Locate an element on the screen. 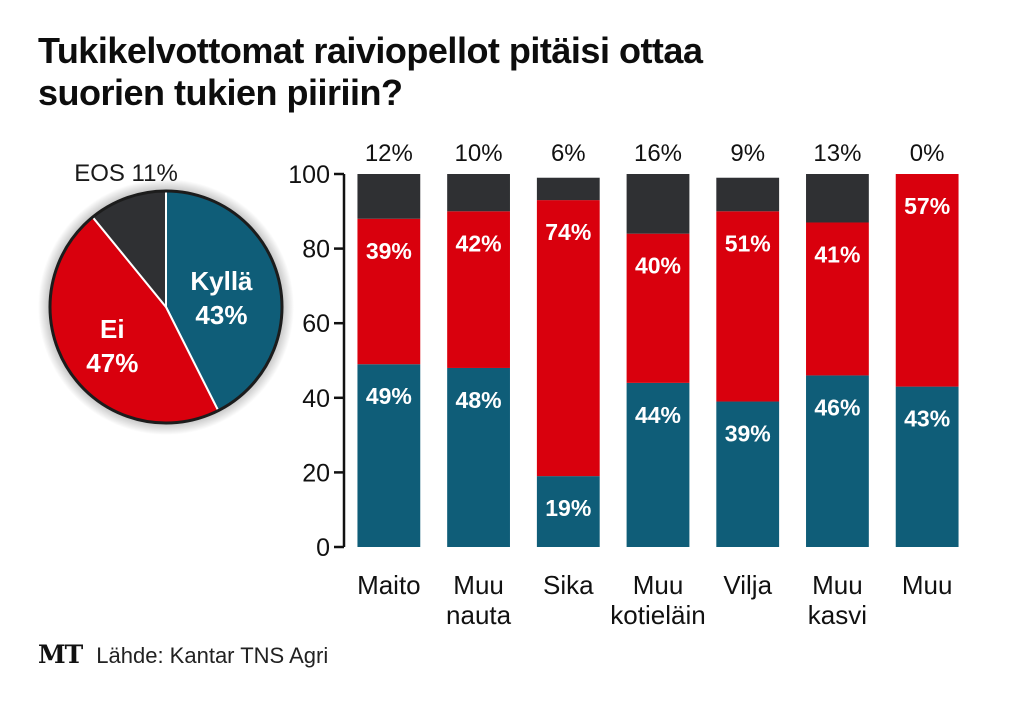 The image size is (1019, 702). x-category-label: nauta is located at coordinates (479, 615).